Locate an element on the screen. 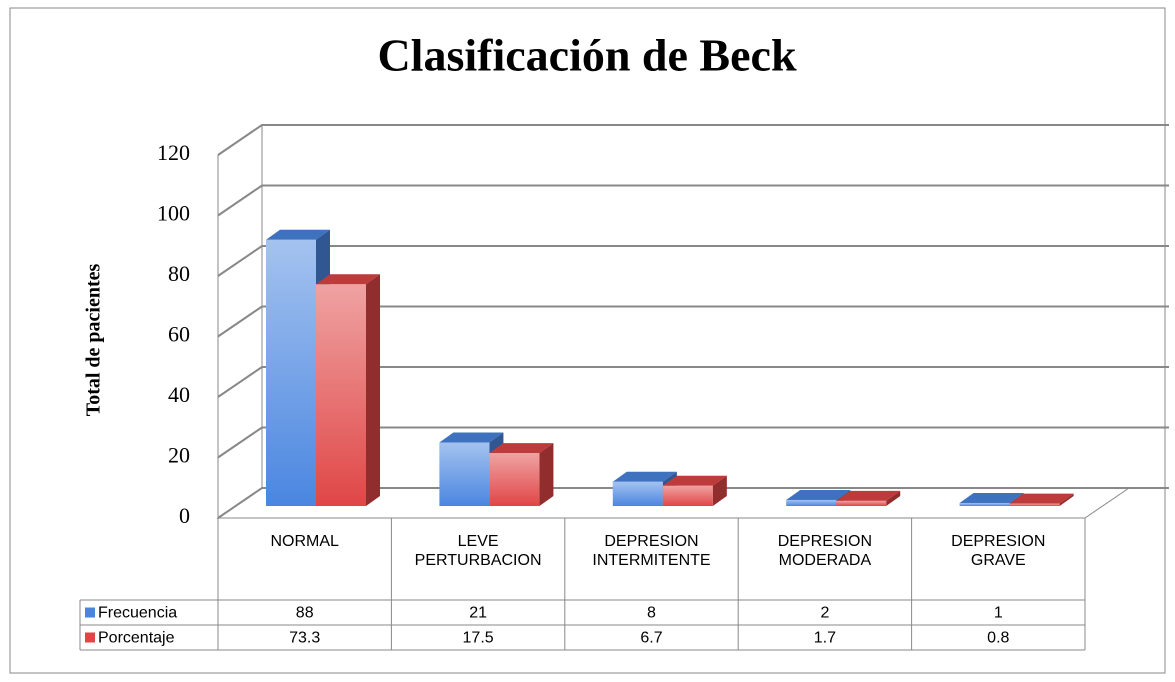 The width and height of the screenshot is (1175, 682). table-value: 2 is located at coordinates (824, 613).